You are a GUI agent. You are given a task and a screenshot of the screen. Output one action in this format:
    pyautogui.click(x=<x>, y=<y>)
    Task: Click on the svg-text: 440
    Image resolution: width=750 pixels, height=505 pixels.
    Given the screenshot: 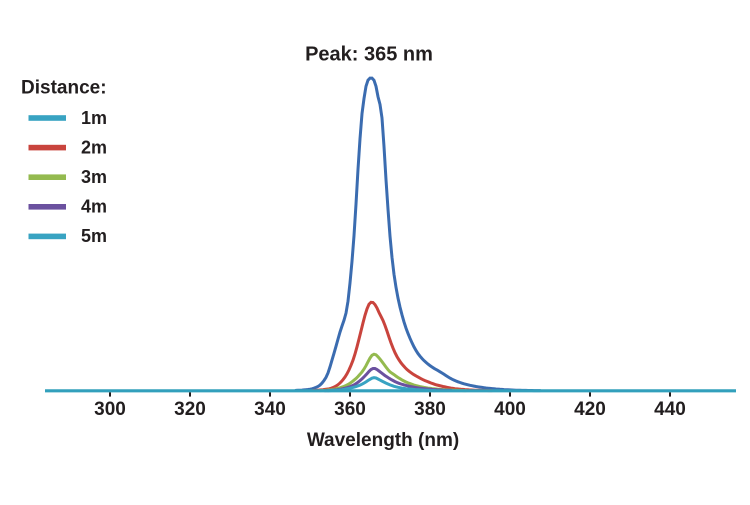 What is the action you would take?
    pyautogui.click(x=670, y=409)
    